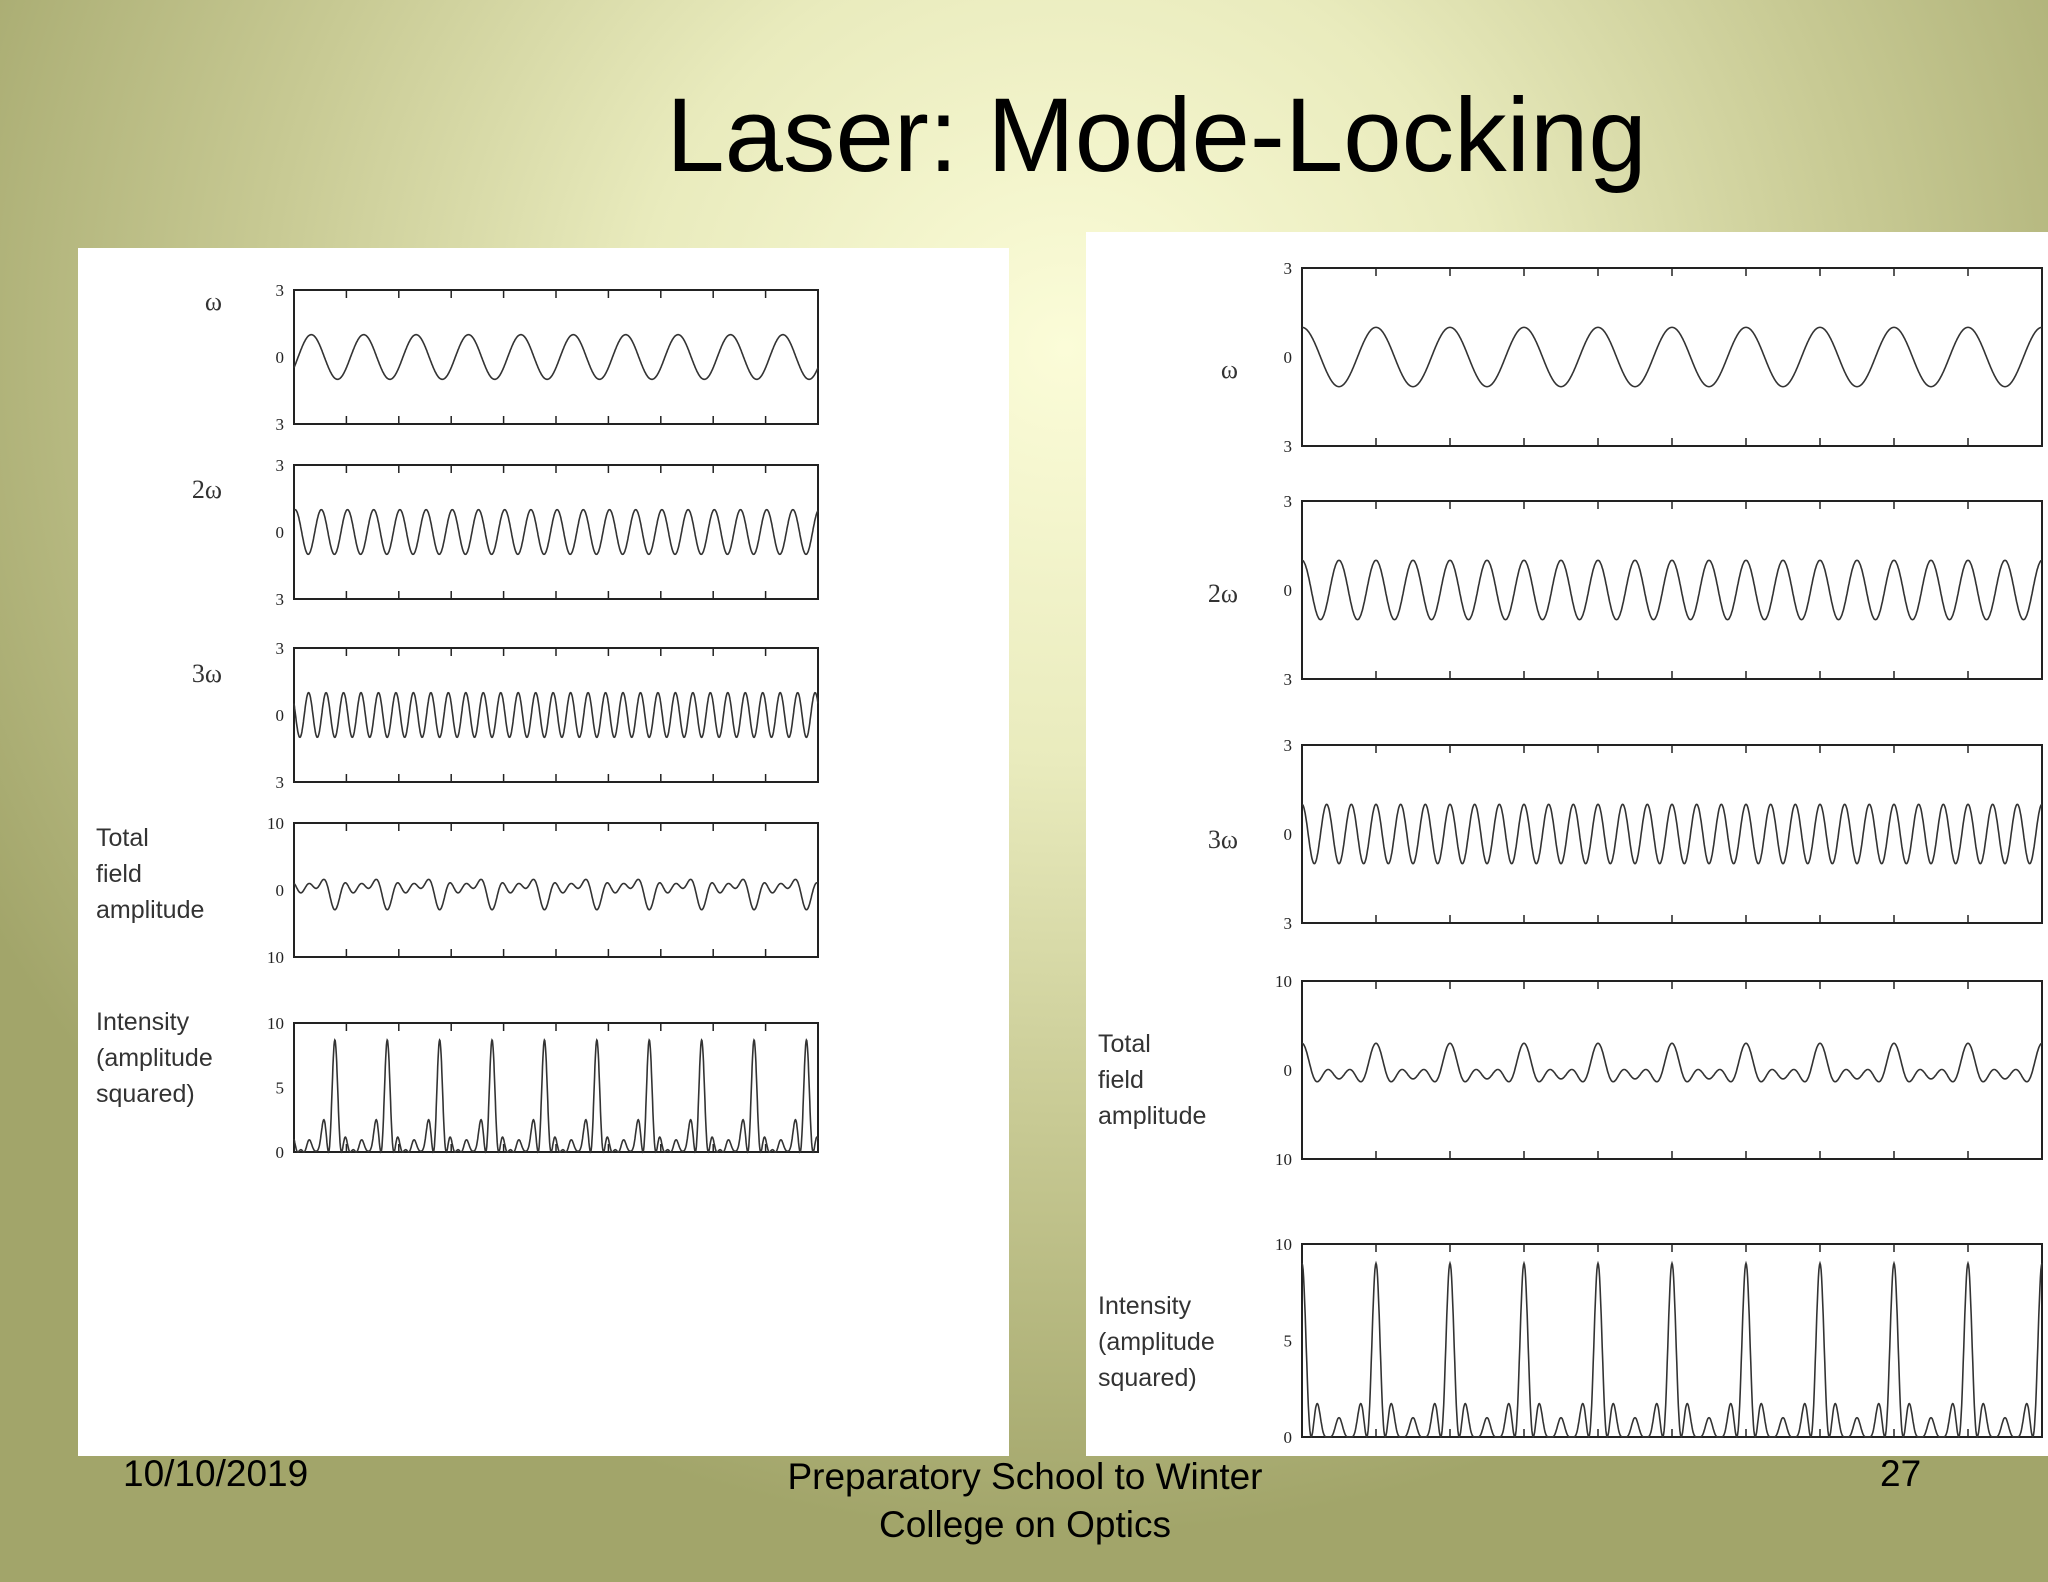 This screenshot has width=2048, height=1582. What do you see at coordinates (216, 1473) in the screenshot?
I see `footer-date: 10/10/2019` at bounding box center [216, 1473].